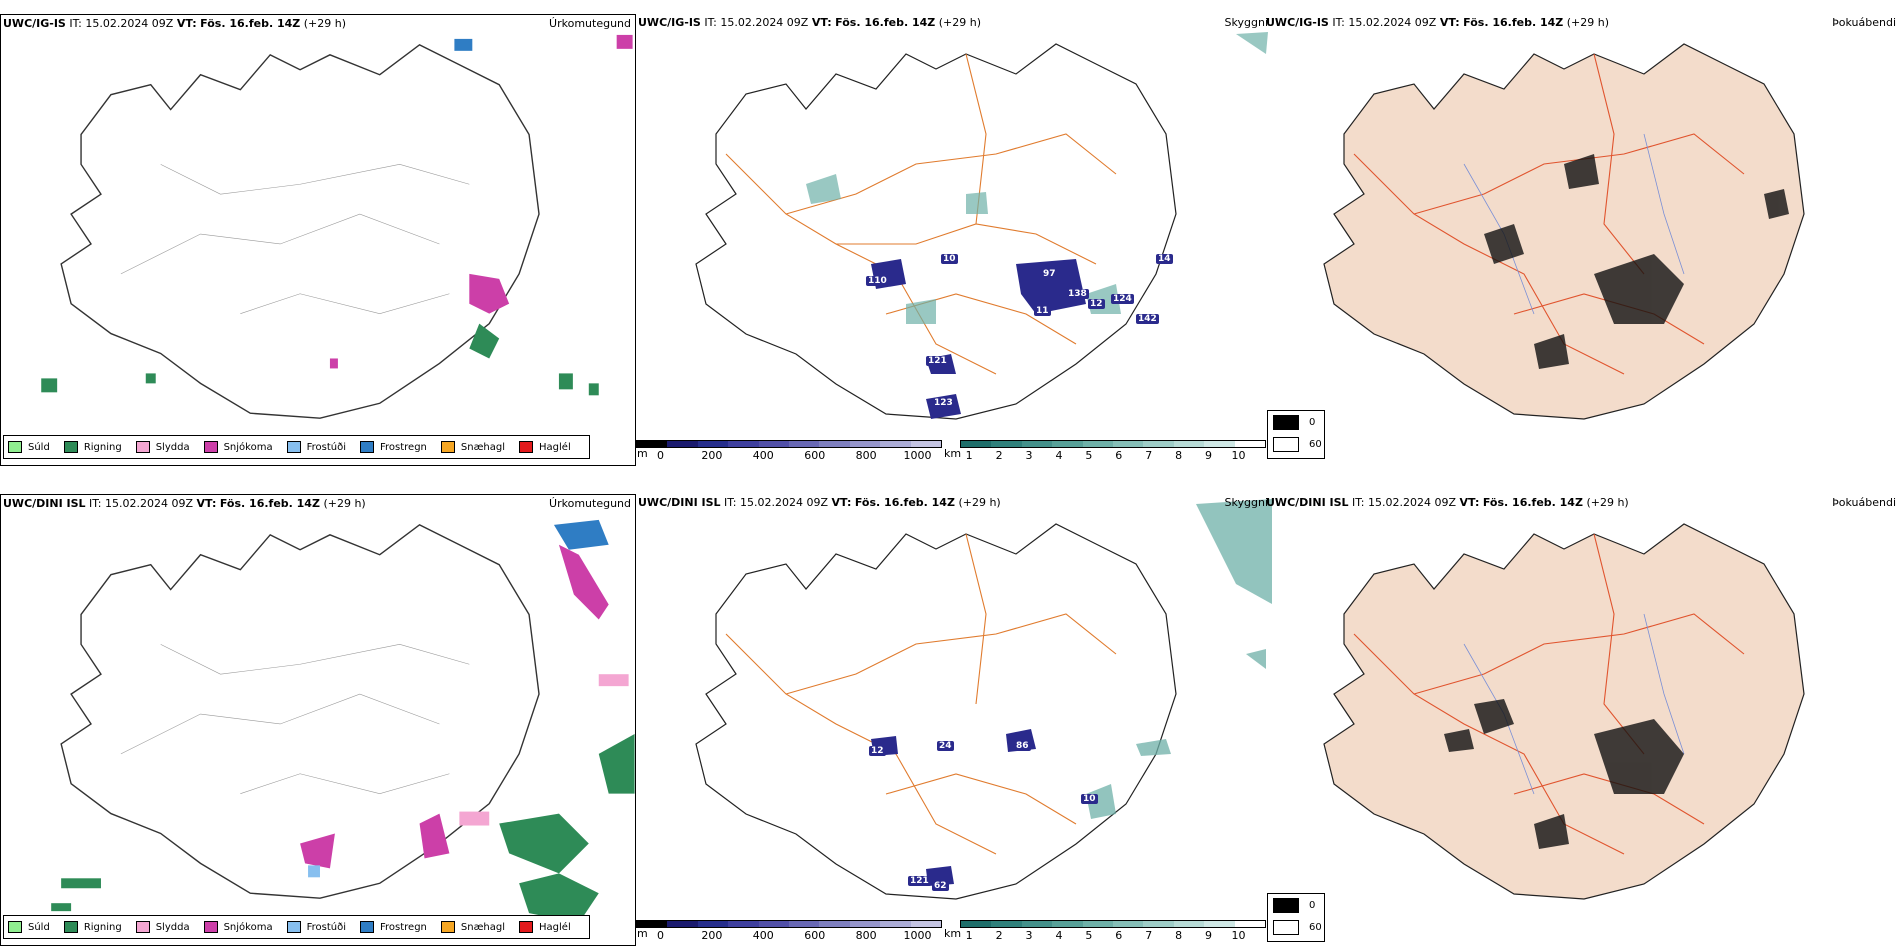 The width and height of the screenshot is (1900, 950). Describe the element at coordinates (866, 935) in the screenshot. I see `colorbar-tick-label: 800` at that location.